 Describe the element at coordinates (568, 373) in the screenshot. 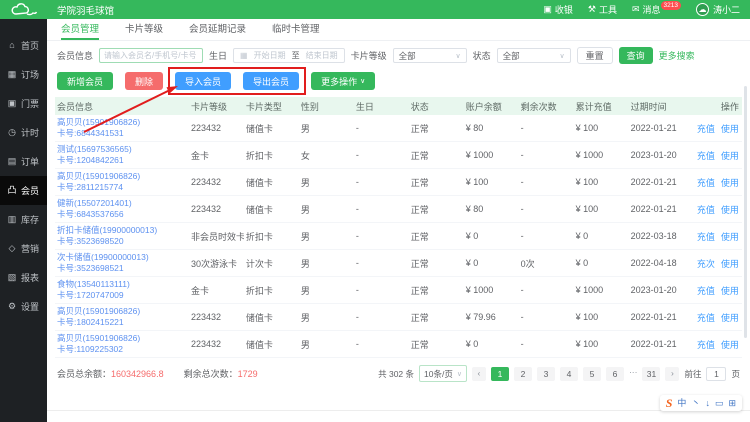

I see `page-button-4: 4` at that location.